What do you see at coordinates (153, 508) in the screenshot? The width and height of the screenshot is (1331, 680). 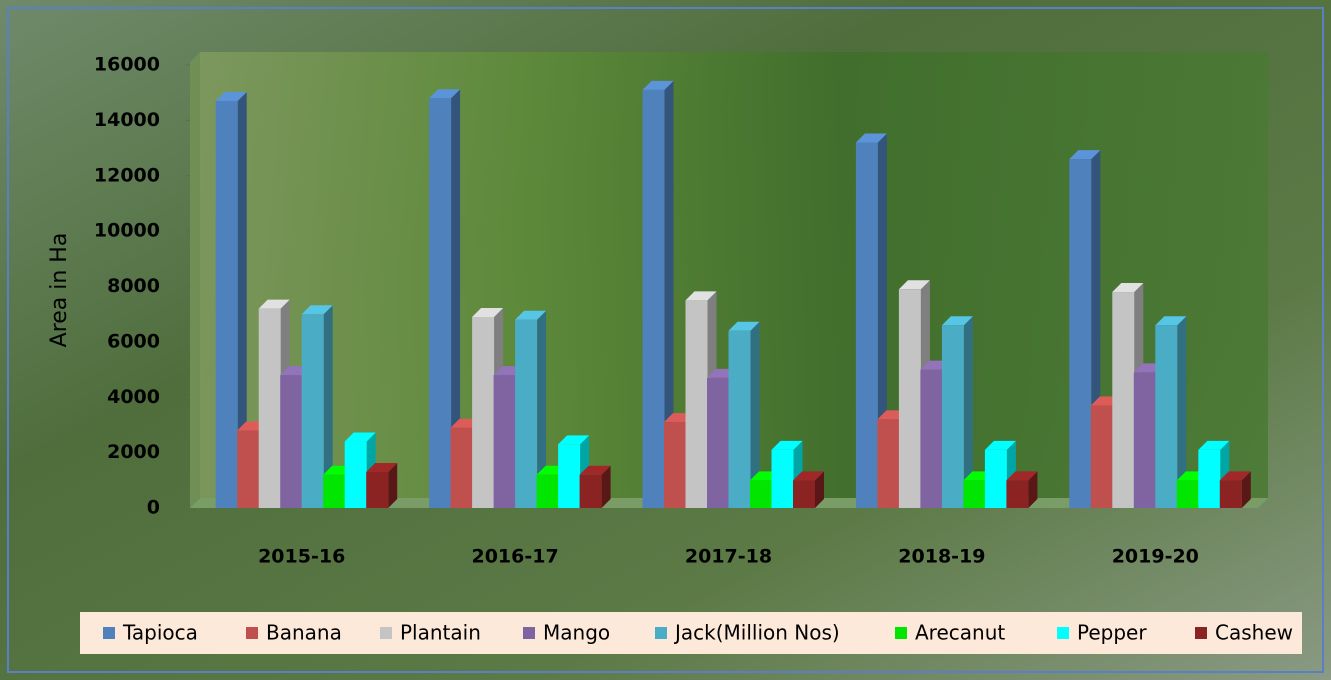 I see `y-tick-label: 0` at bounding box center [153, 508].